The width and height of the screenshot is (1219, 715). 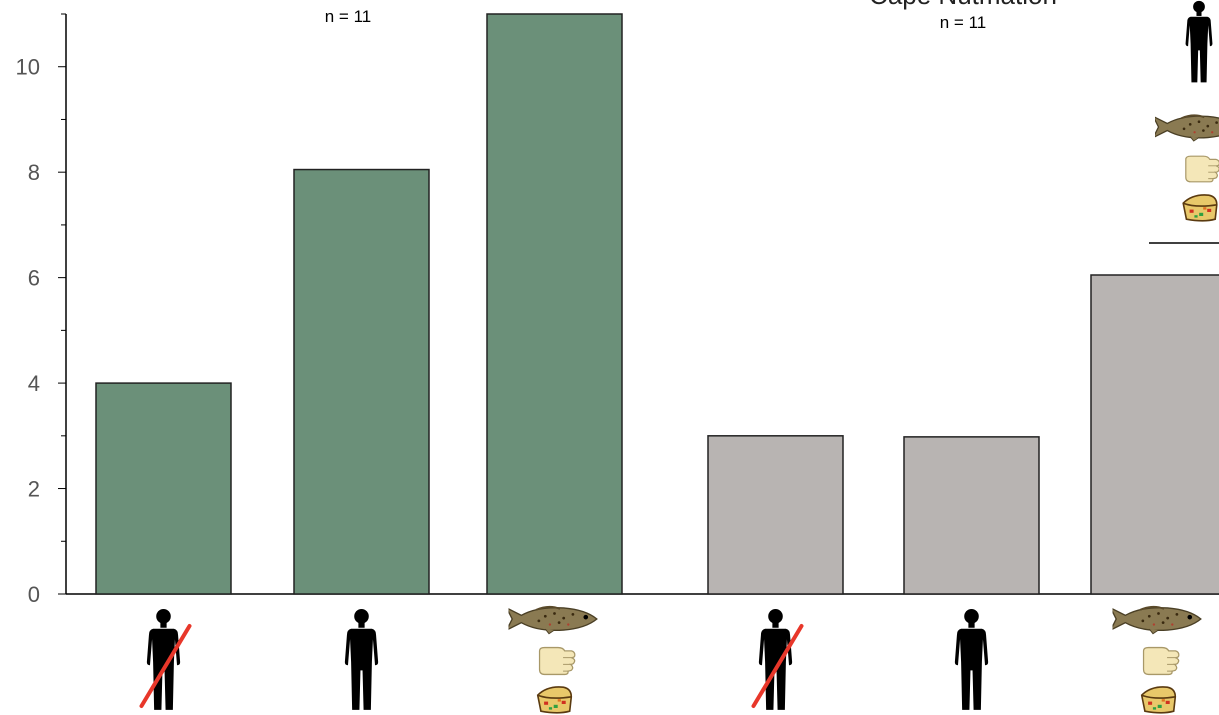 What do you see at coordinates (34, 383) in the screenshot?
I see `y-tick-label: 4` at bounding box center [34, 383].